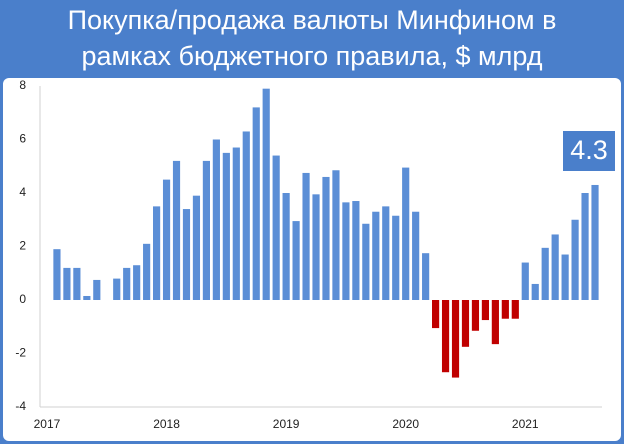 The width and height of the screenshot is (624, 444). What do you see at coordinates (47, 424) in the screenshot?
I see `x-tick-label: 2017` at bounding box center [47, 424].